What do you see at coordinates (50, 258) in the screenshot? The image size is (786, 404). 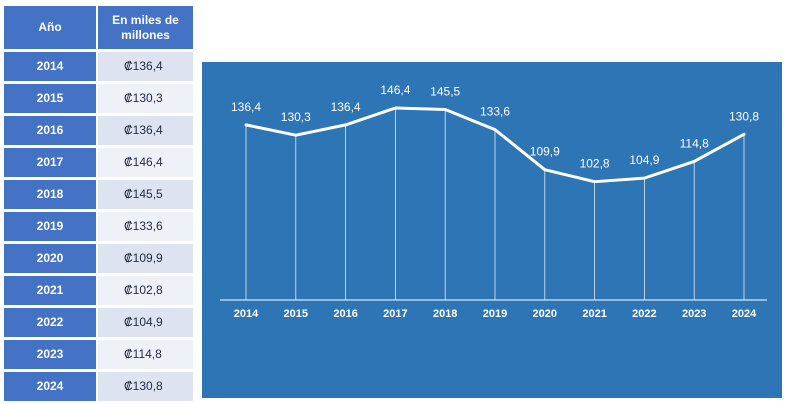 I see `year-cell: 2020` at bounding box center [50, 258].